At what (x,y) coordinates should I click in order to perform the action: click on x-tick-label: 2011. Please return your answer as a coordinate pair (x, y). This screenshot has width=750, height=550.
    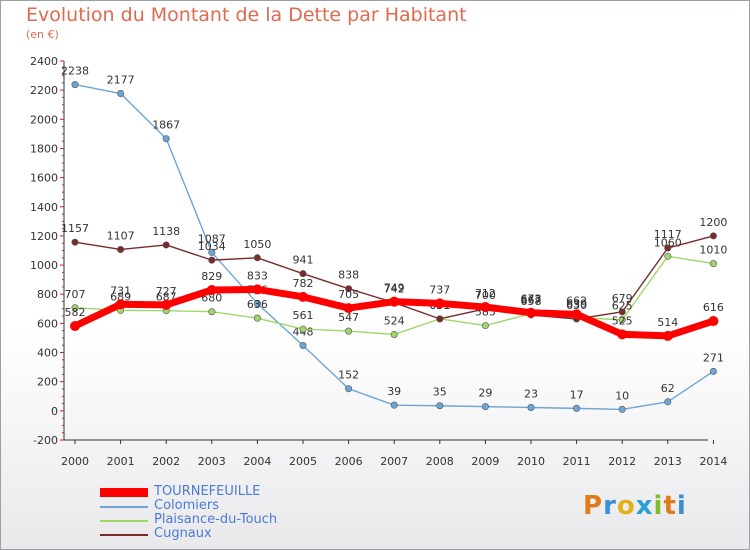
    Looking at the image, I should click on (577, 461).